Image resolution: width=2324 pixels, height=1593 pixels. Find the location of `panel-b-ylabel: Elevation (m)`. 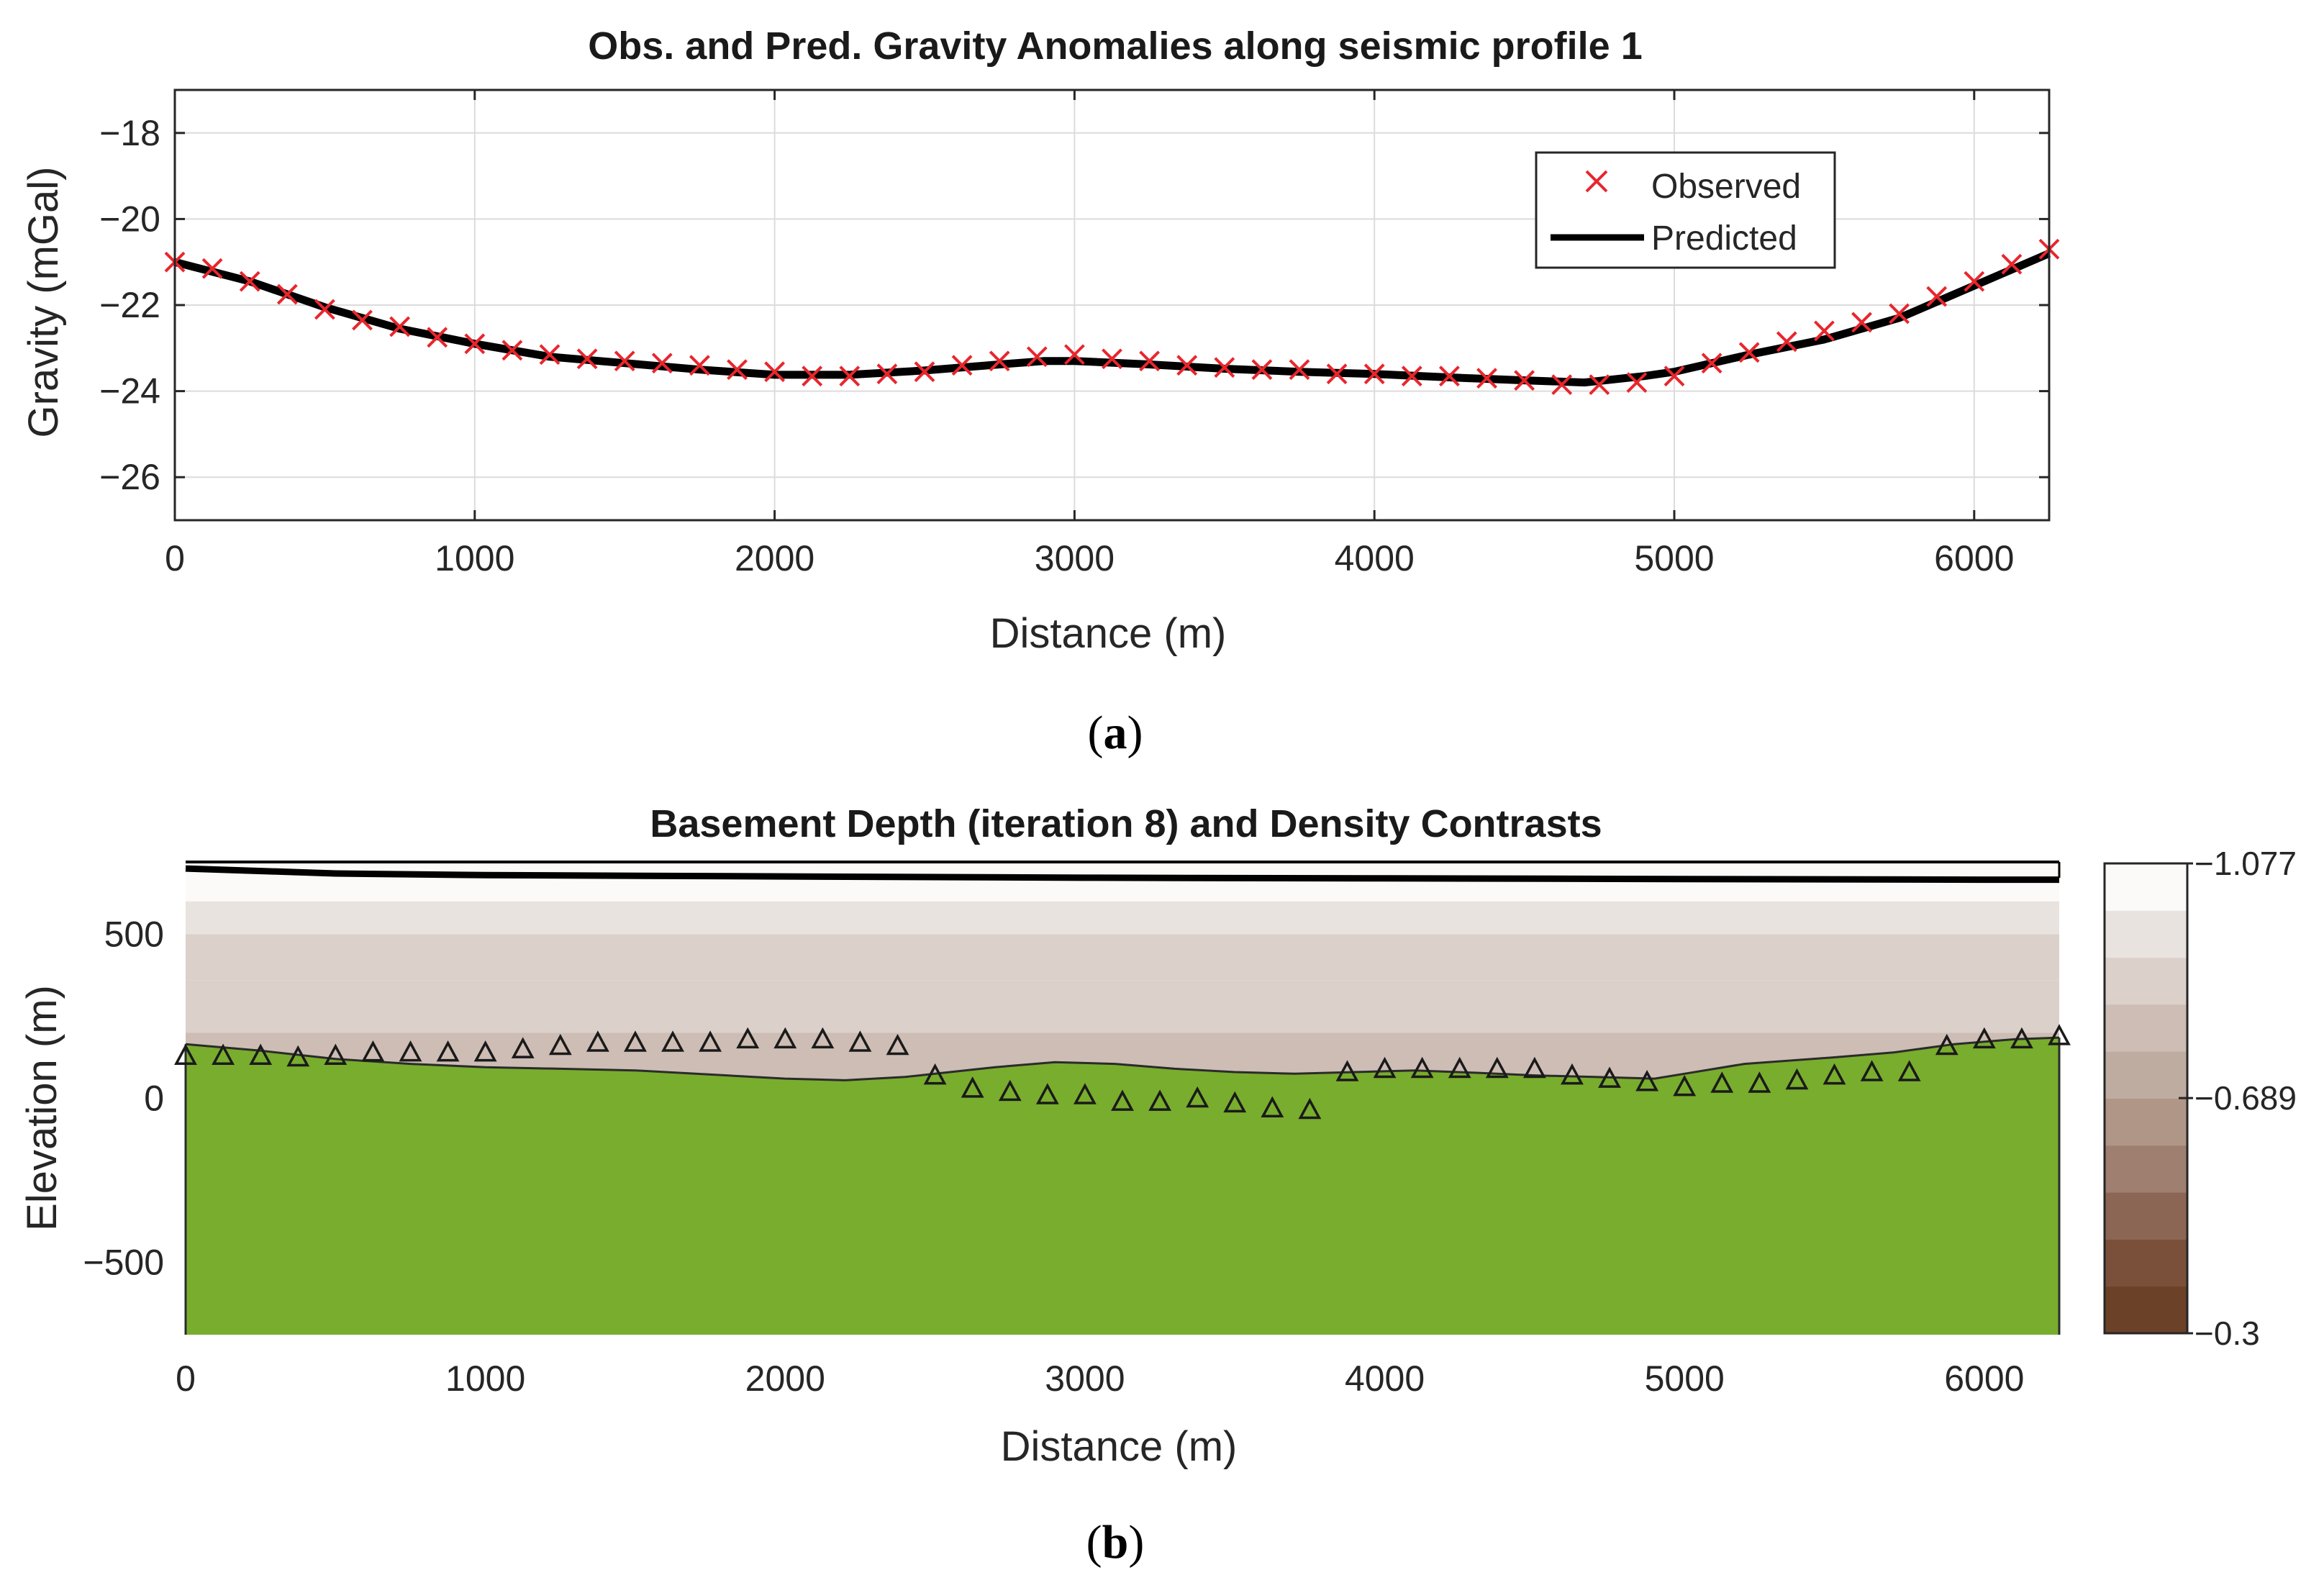

panel-b-ylabel: Elevation (m) is located at coordinates (42, 1108).